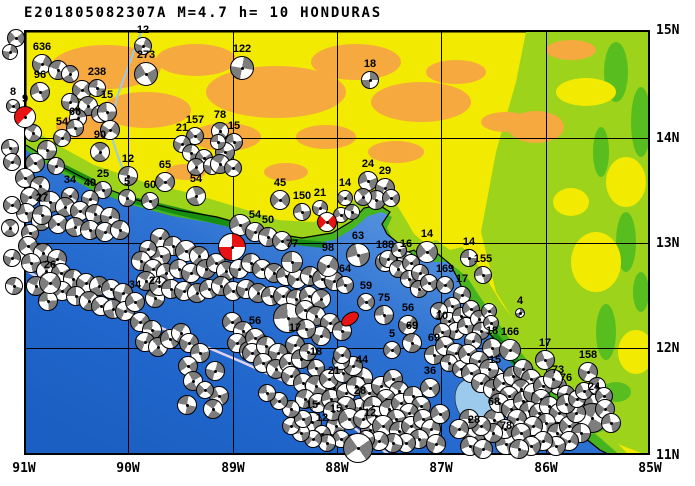  What do you see at coordinates (442, 316) in the screenshot?
I see `event-number-label: 10` at bounding box center [442, 316].